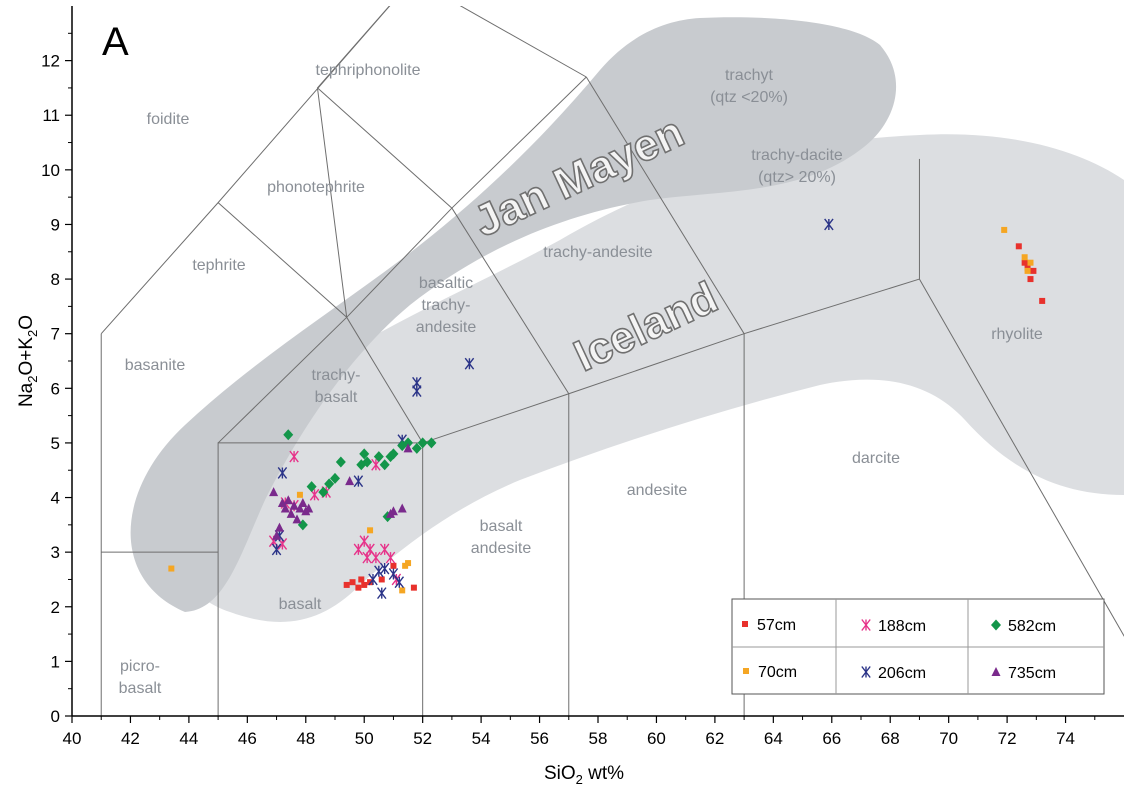 The height and width of the screenshot is (792, 1124). Describe the element at coordinates (598, 738) in the screenshot. I see `x-tick-label: 58` at that location.